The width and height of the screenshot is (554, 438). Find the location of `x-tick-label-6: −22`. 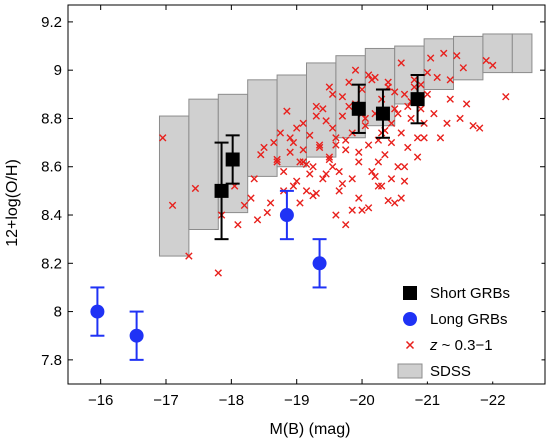

x-tick-label-6: −22 is located at coordinates (492, 400).